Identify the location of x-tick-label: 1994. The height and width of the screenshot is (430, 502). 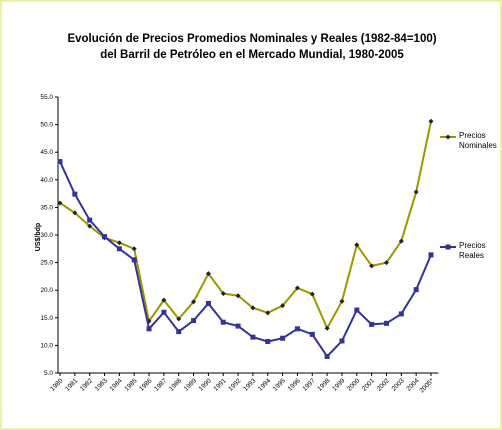
(264, 384).